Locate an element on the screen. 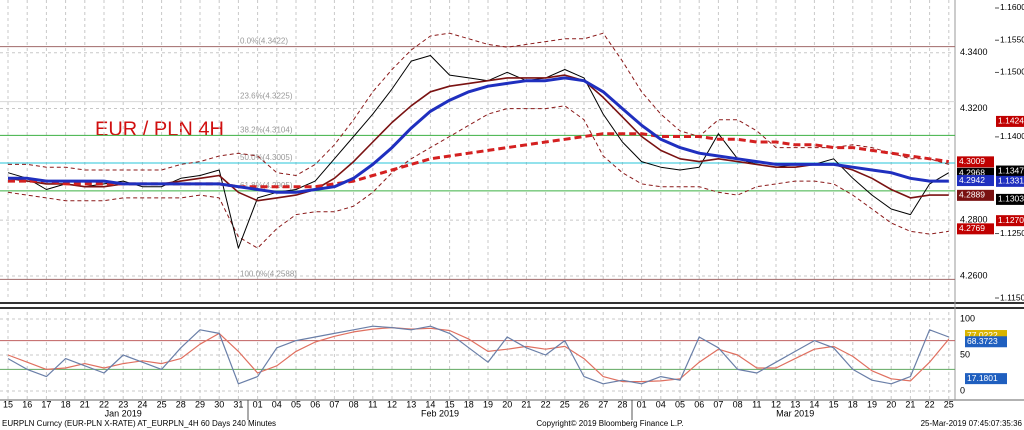  x-tick-label: 26 is located at coordinates (584, 404).